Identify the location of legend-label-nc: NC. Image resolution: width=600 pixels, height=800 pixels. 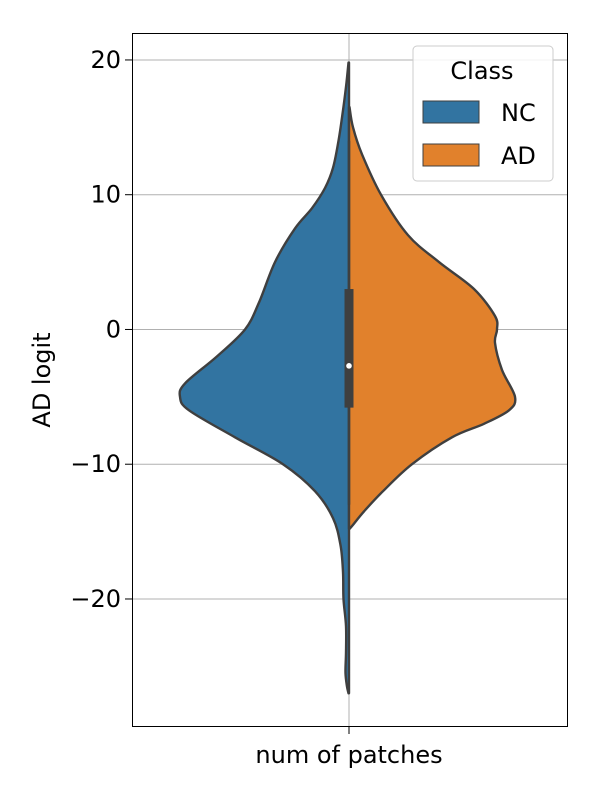
(518, 113).